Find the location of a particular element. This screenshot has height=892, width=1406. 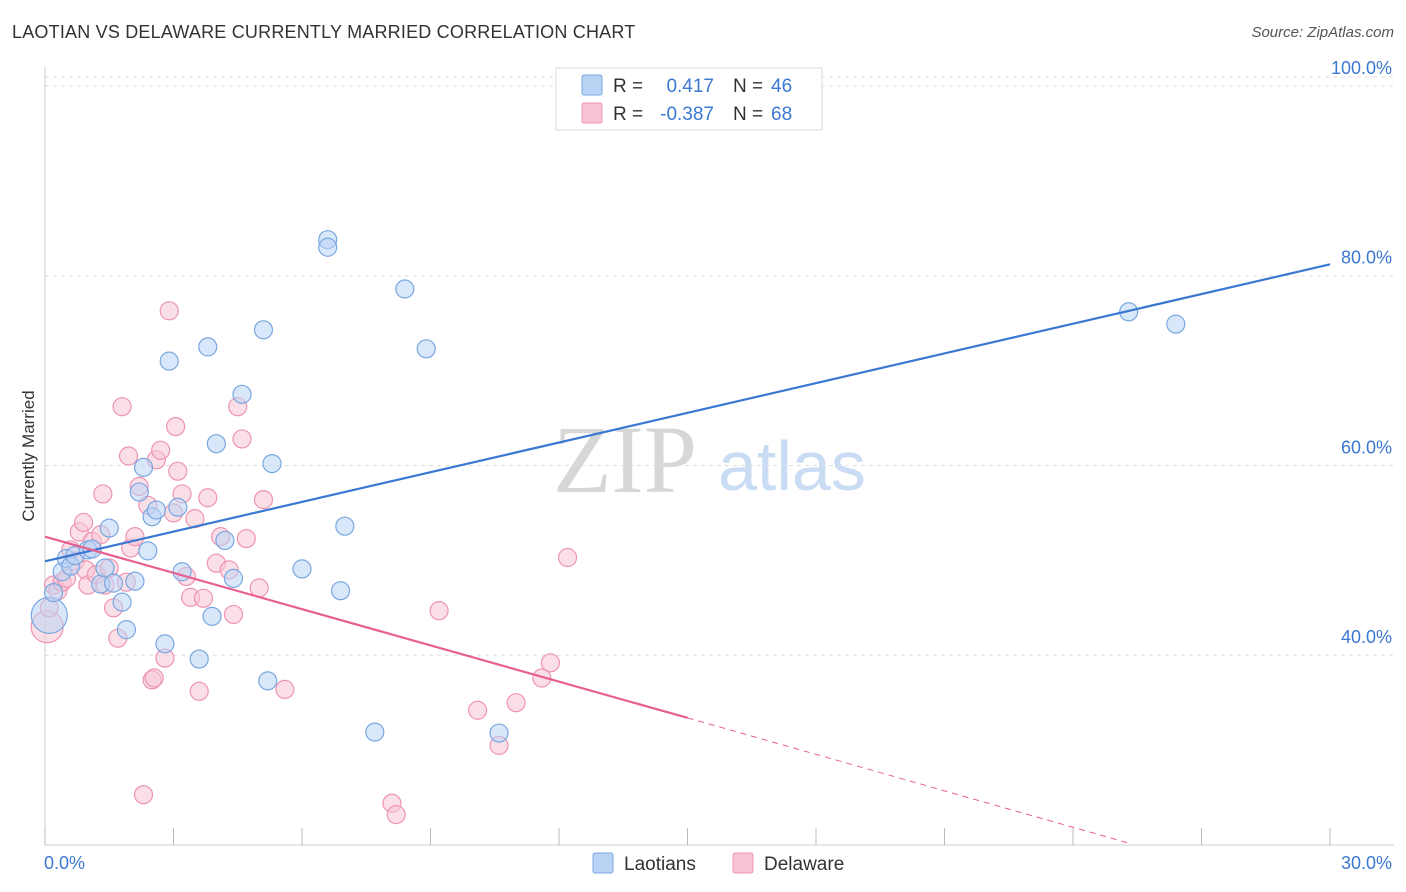

watermark-zip: ZIP is located at coordinates (625, 459).